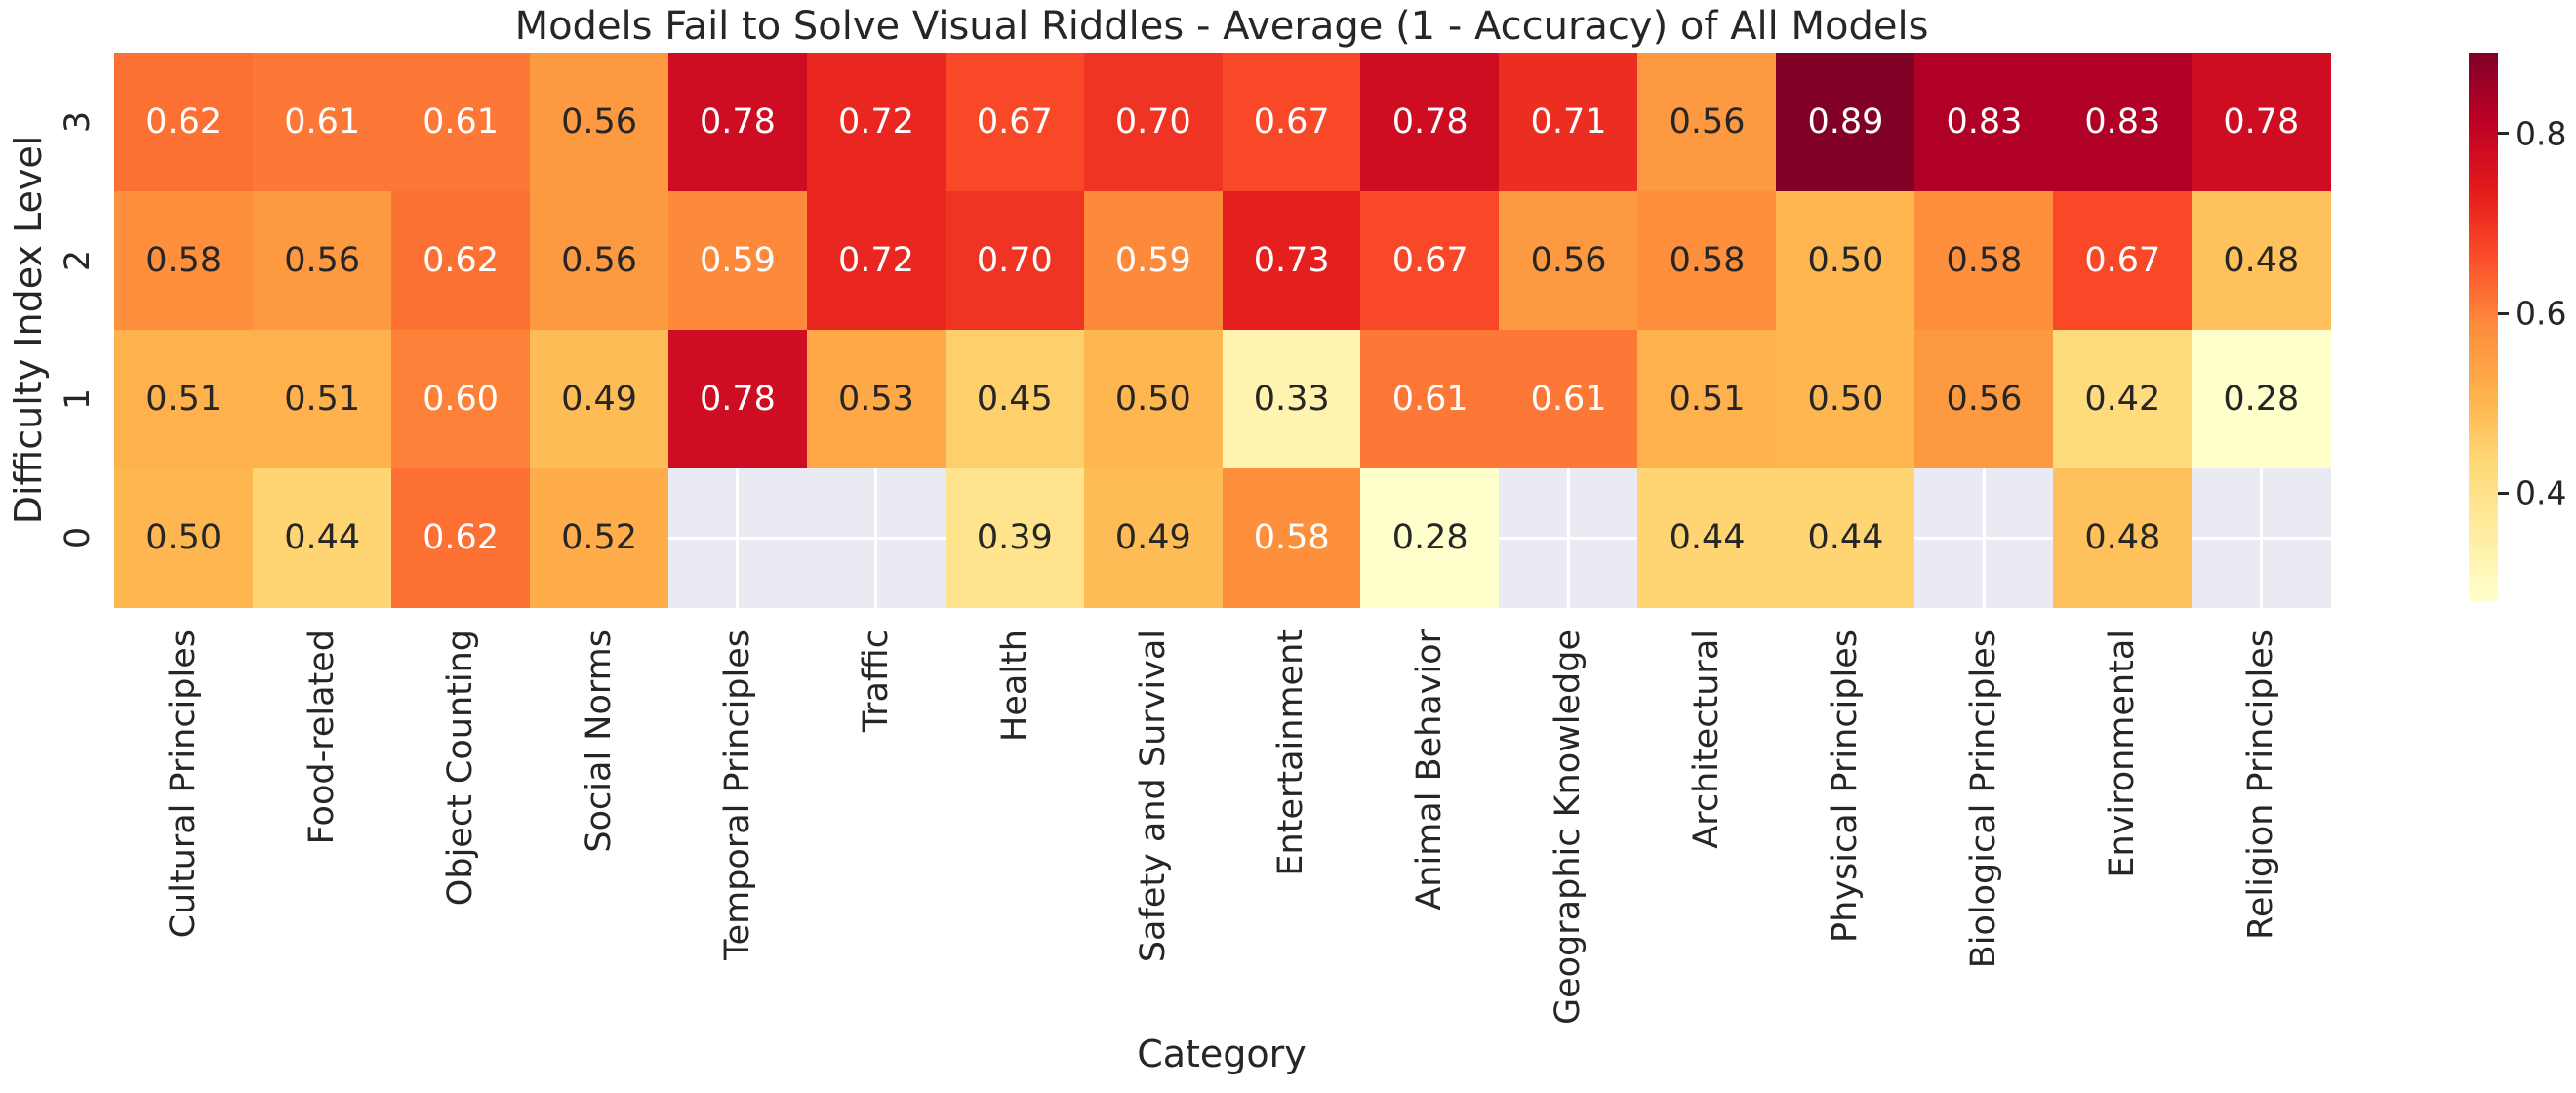 This screenshot has height=1093, width=2576. What do you see at coordinates (1846, 786) in the screenshot?
I see `x-tick-label: Physical Principles` at bounding box center [1846, 786].